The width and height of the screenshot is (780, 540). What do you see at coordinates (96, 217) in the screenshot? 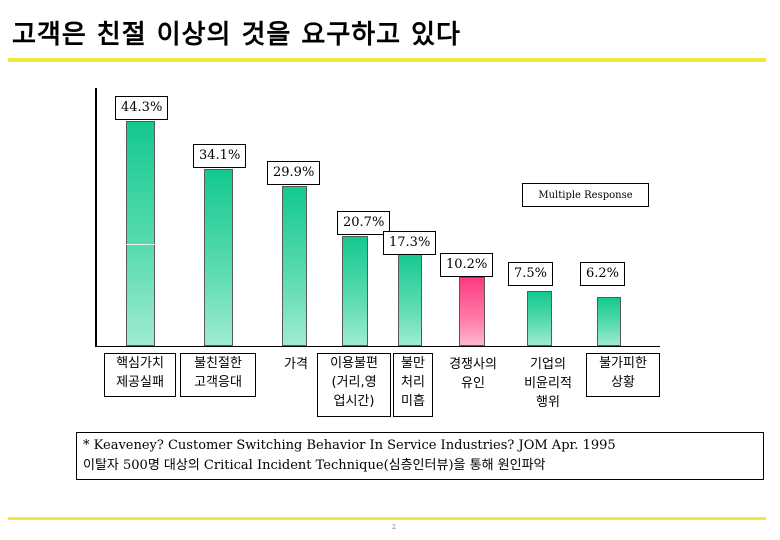
I see `y-axis-line` at bounding box center [96, 217].